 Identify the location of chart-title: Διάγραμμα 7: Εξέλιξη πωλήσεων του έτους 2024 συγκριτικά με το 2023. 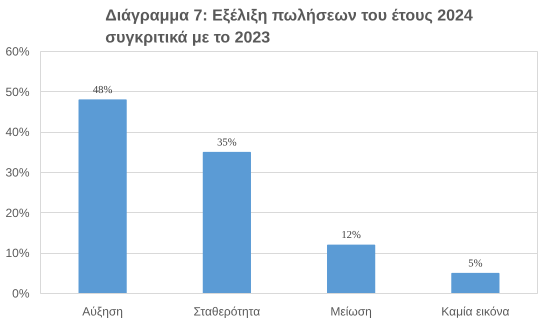
(289, 26).